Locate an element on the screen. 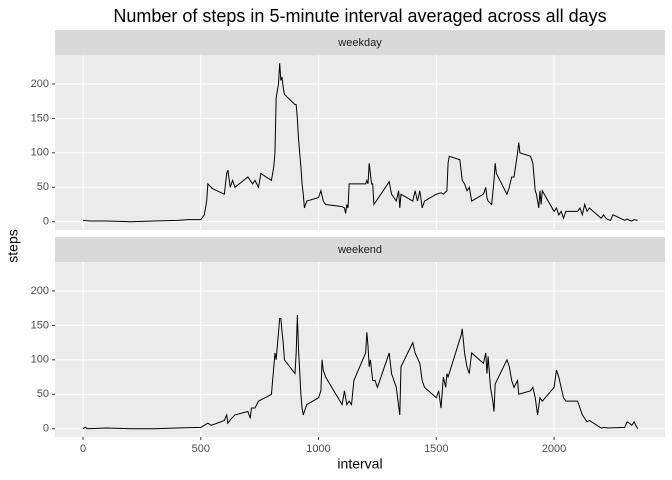 The width and height of the screenshot is (672, 480). x-tick-label: 1000 is located at coordinates (318, 449).